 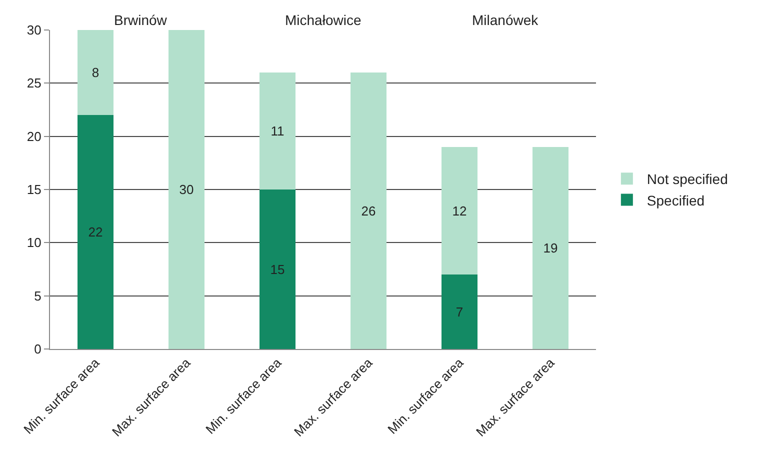 I want to click on data-label: 12, so click(x=459, y=210).